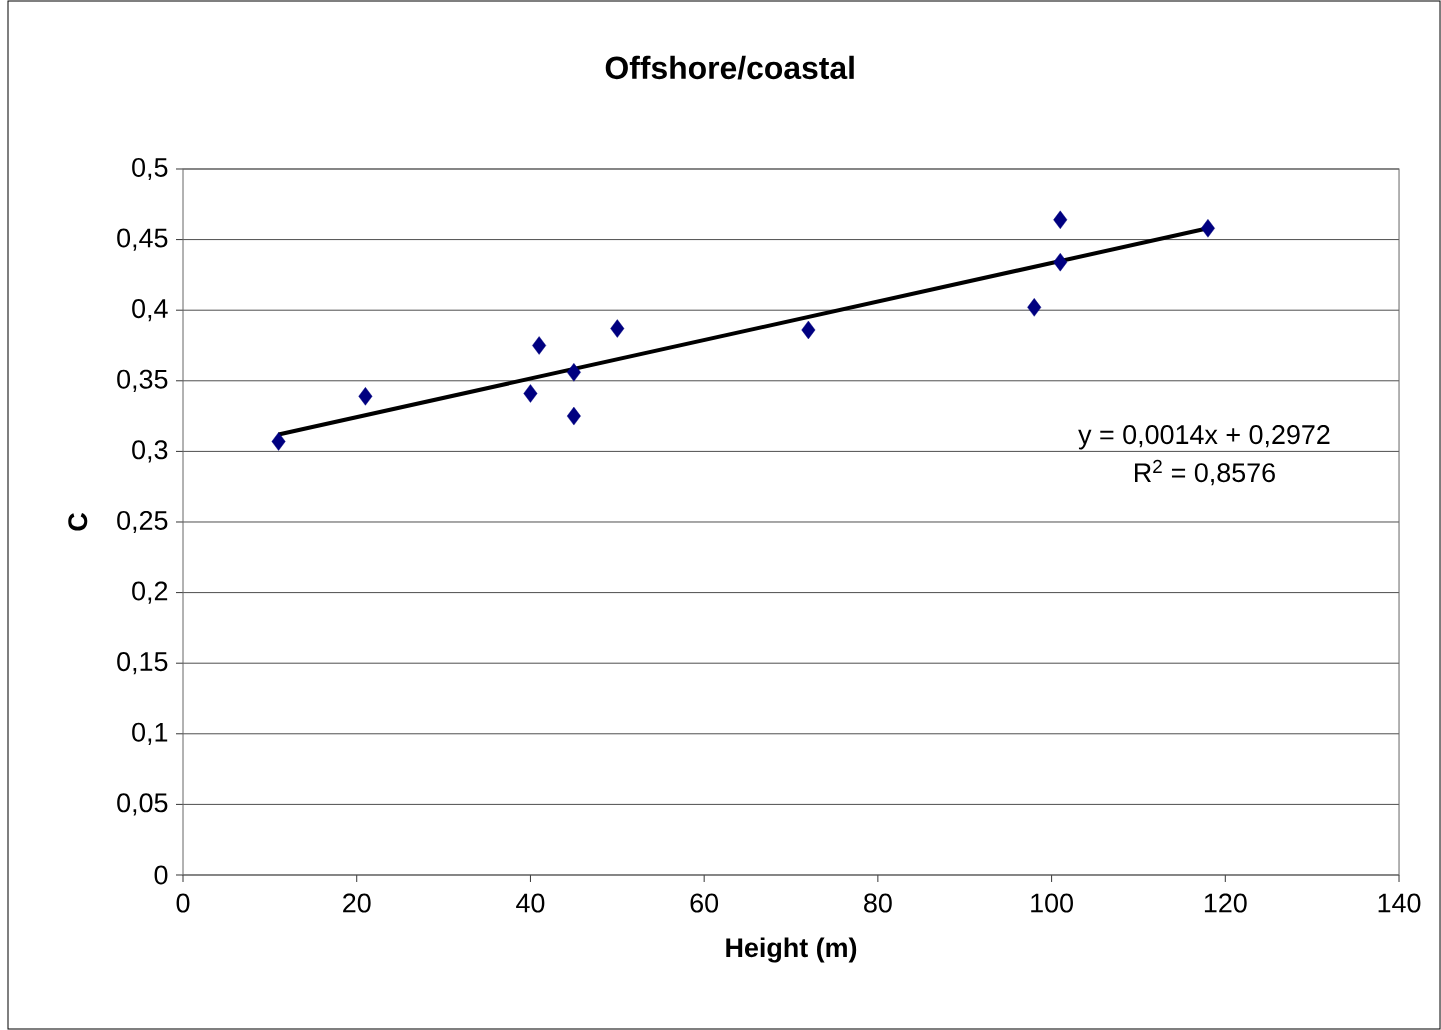 This screenshot has width=1441, height=1030. Describe the element at coordinates (530, 903) in the screenshot. I see `x-tick-label: 40` at that location.